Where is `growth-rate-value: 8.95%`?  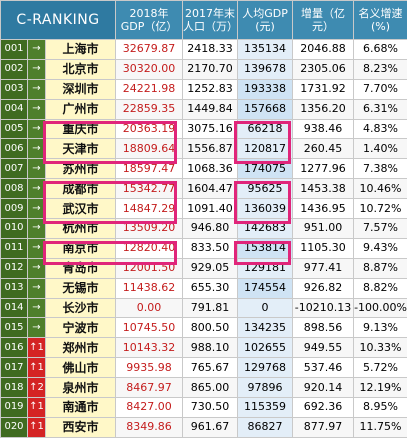 growth-rate-value: 8.95% is located at coordinates (380, 407).